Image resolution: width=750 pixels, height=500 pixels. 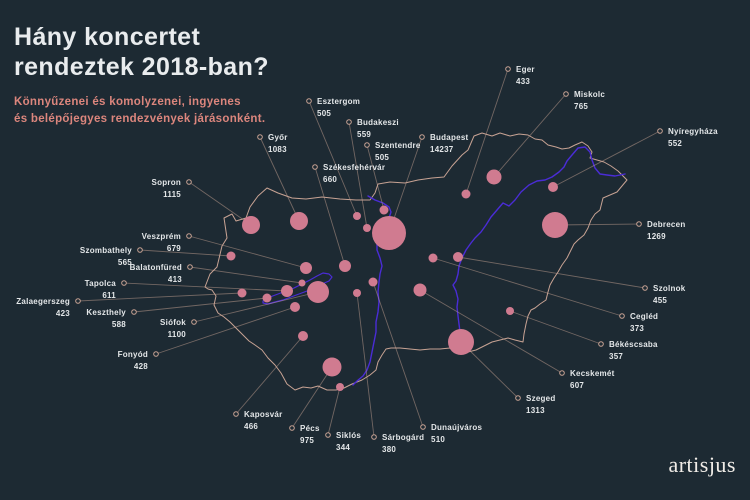 What do you see at coordinates (133, 354) in the screenshot?
I see `city-name: Fonyód` at bounding box center [133, 354].